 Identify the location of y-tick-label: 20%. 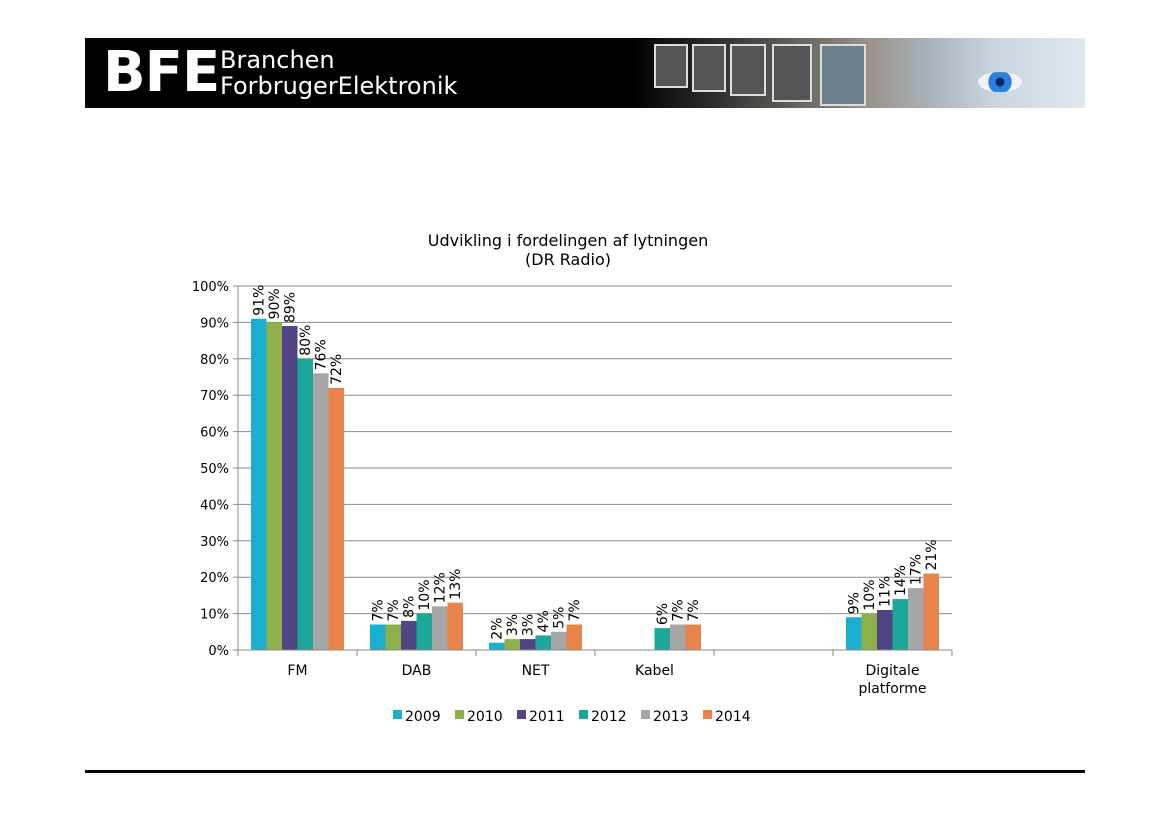
(214, 578).